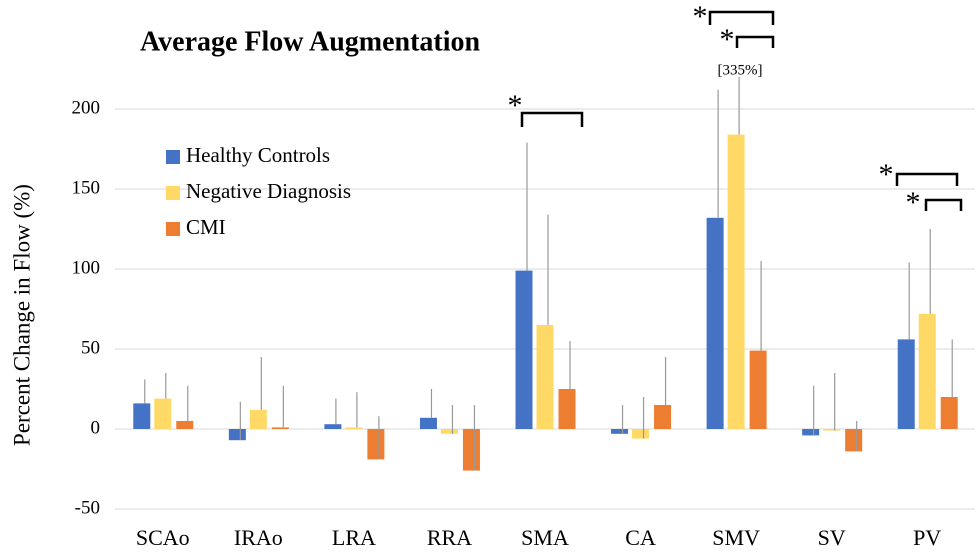 The image size is (977, 556). Describe the element at coordinates (354, 537) in the screenshot. I see `x-tick-label: LRA` at that location.